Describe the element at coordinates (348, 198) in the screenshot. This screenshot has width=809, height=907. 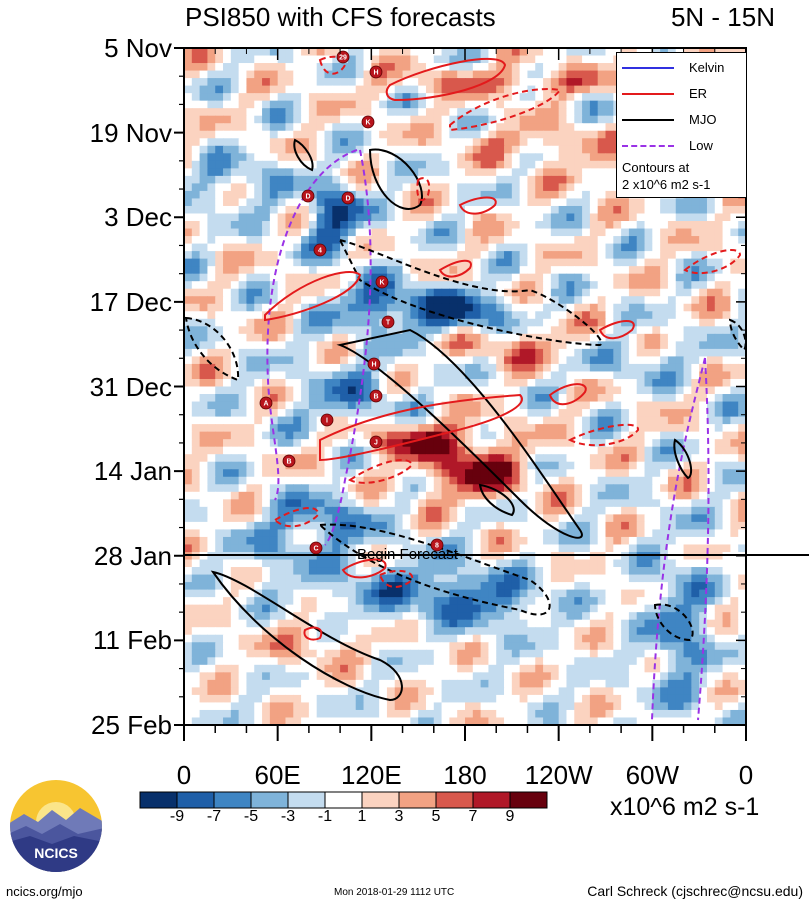
I see `storm-marker-4: D` at that location.